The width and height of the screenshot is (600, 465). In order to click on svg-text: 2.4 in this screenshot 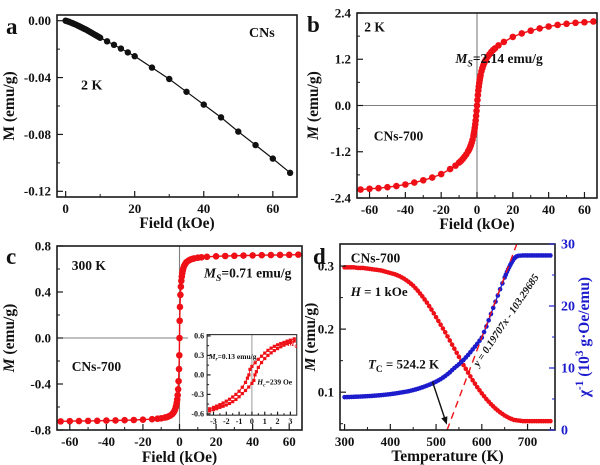, I will do `click(343, 12)`.